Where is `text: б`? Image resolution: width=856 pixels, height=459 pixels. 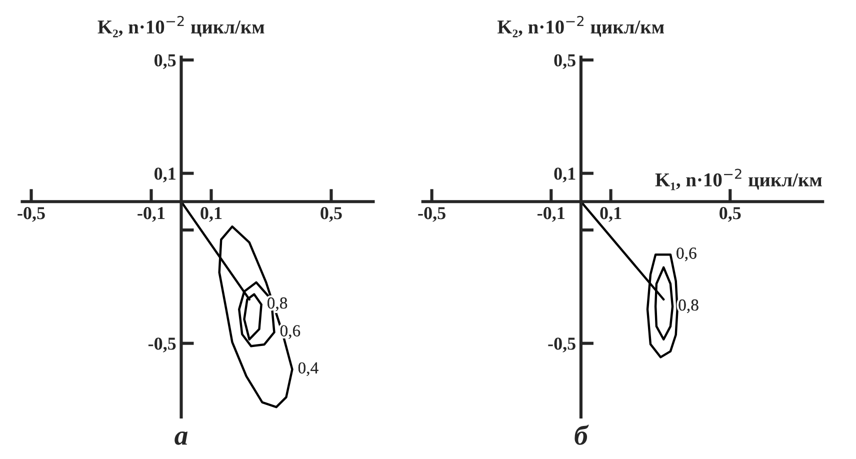 text: б is located at coordinates (581, 434).